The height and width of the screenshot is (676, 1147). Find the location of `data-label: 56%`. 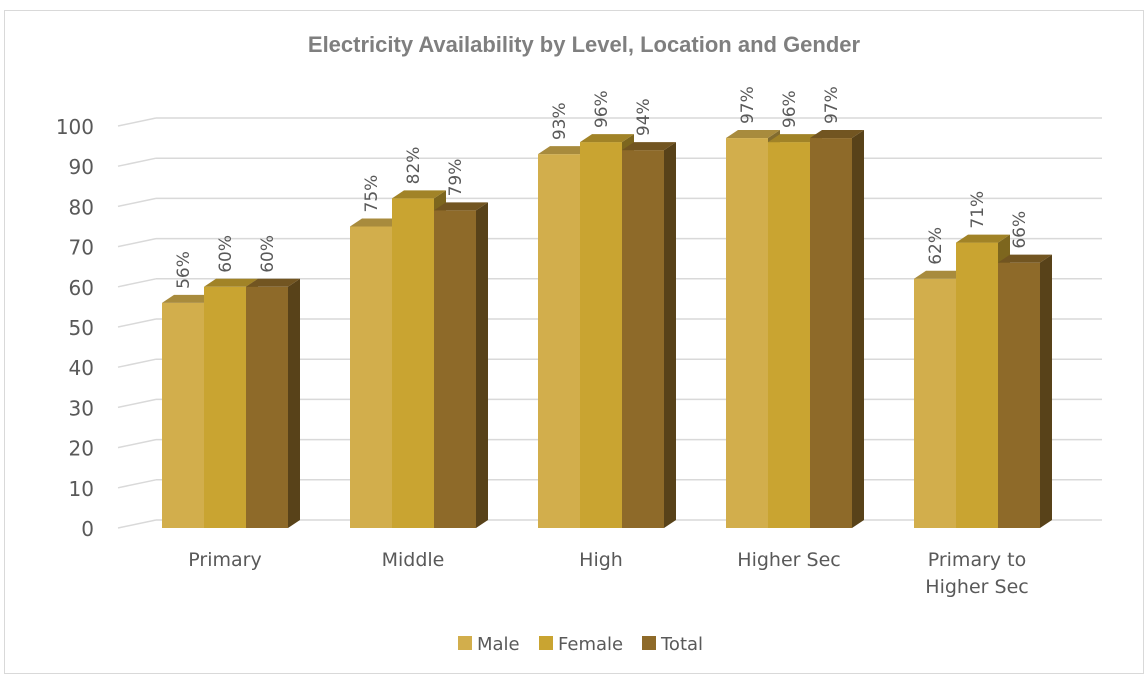

data-label: 56% is located at coordinates (184, 270).